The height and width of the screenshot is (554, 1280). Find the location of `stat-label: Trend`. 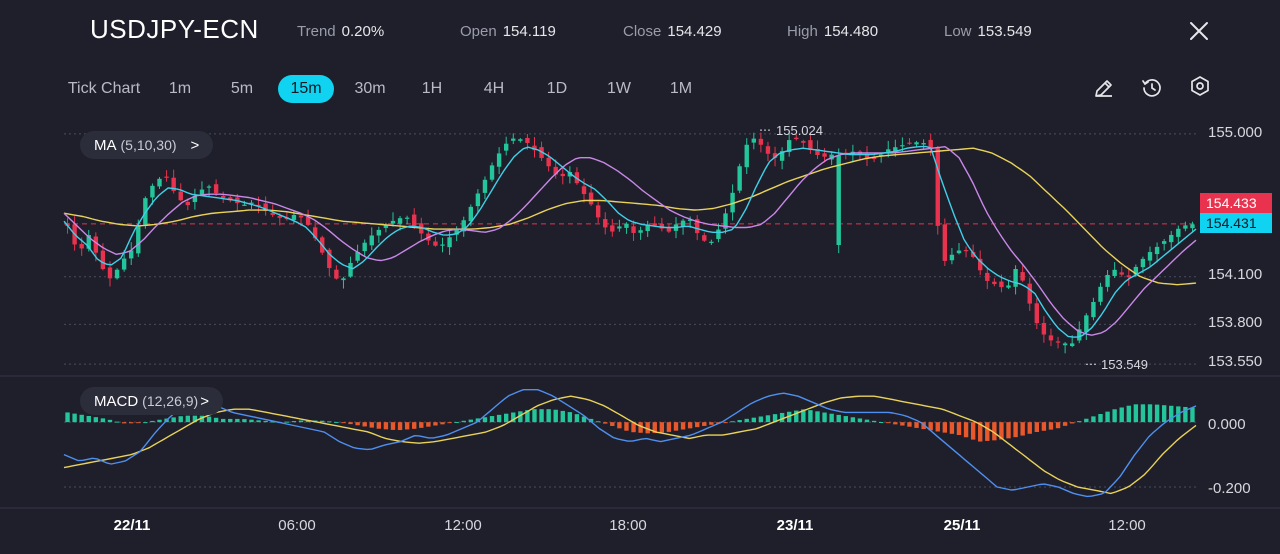

stat-label: Trend is located at coordinates (316, 31).